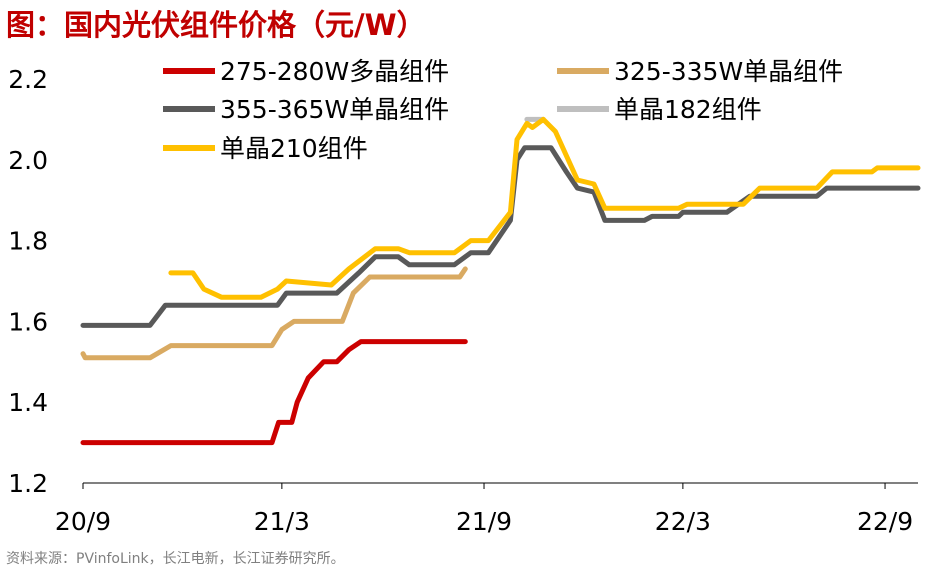 This screenshot has width=936, height=572. I want to click on legend-label: 355-365W单晶组件, so click(334, 109).